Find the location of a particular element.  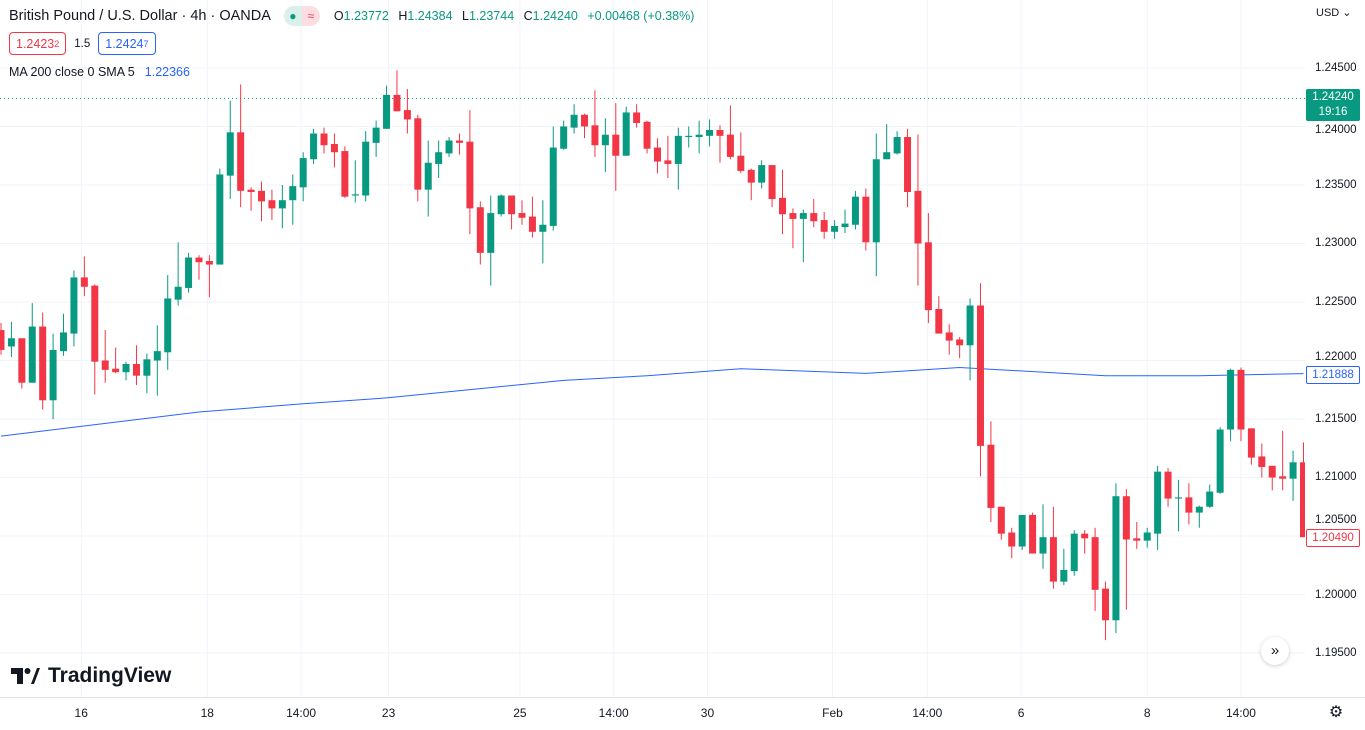

currency-label: USD is located at coordinates (1328, 13).